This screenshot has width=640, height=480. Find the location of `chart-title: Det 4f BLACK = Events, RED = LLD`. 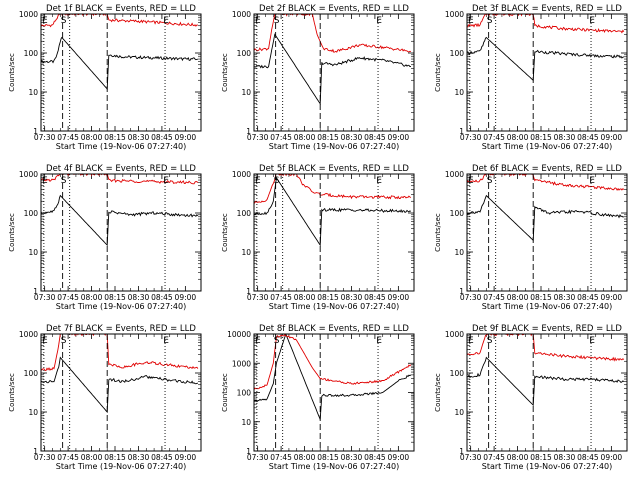

chart-title: Det 4f BLACK = Events, RED = LLD is located at coordinates (121, 169).